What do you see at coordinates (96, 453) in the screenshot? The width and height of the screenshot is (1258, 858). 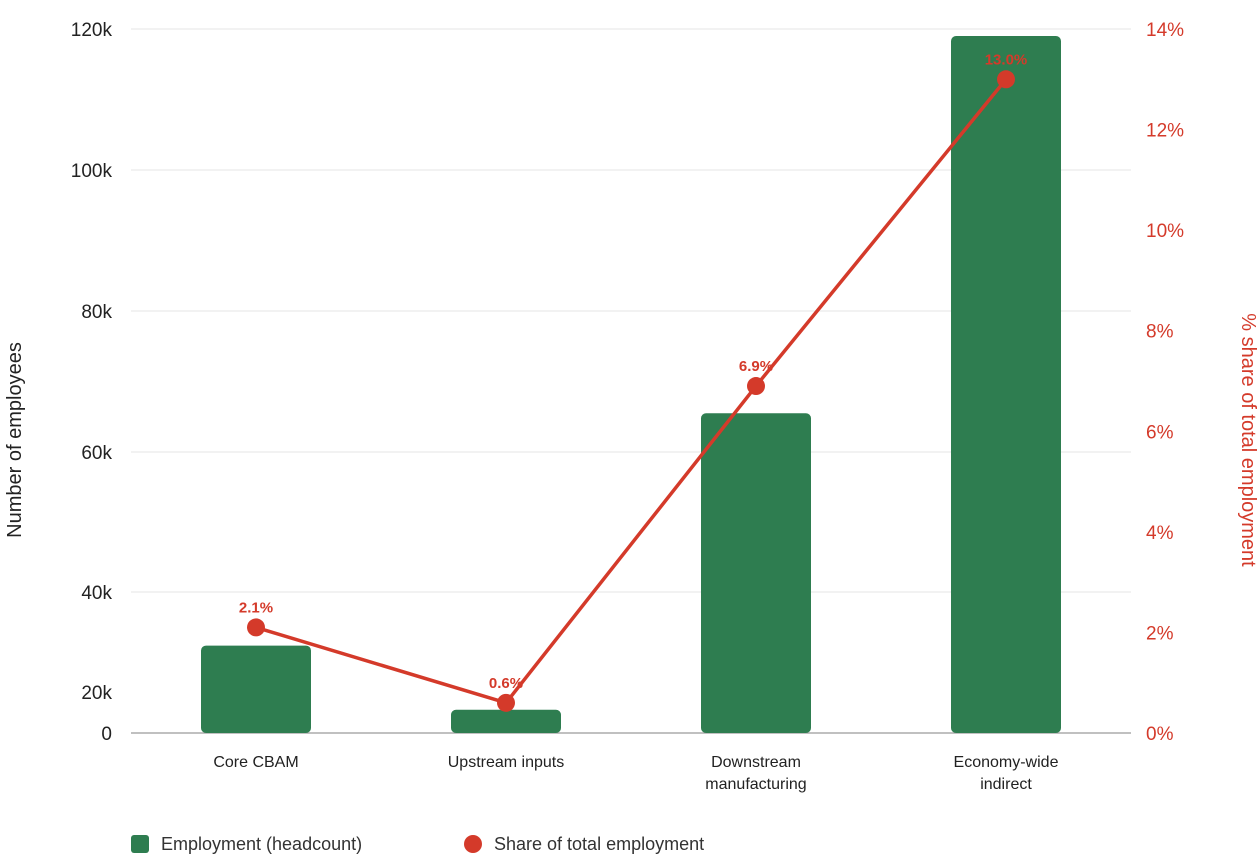 I see `left-tick-label: 60k` at bounding box center [96, 453].